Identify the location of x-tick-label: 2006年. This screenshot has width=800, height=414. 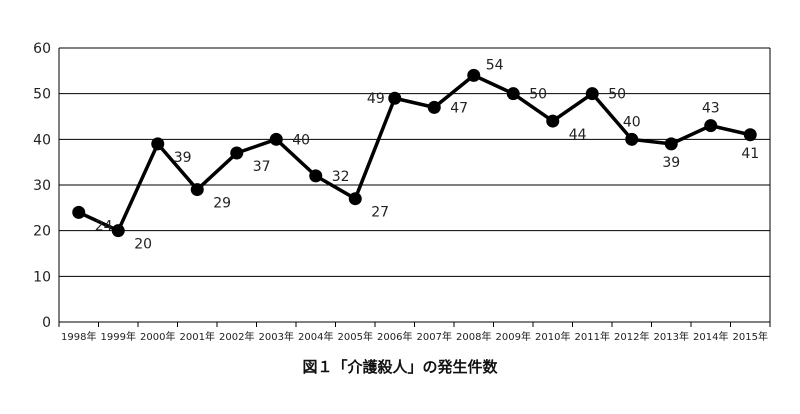
(394, 336).